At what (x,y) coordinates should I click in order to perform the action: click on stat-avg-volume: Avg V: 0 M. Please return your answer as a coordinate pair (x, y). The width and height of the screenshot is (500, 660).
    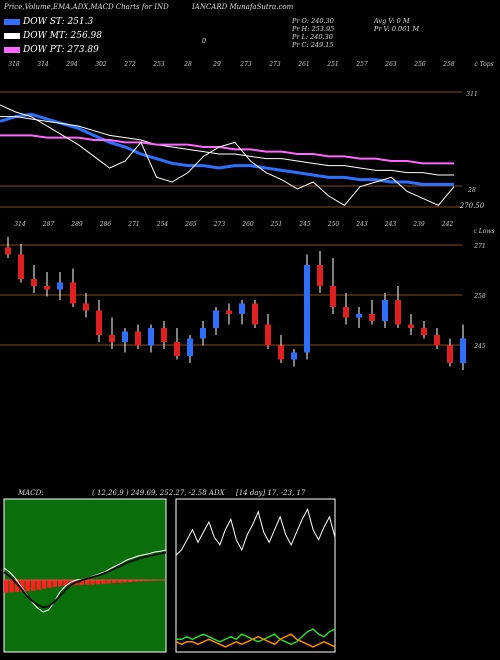
    Looking at the image, I should click on (392, 21).